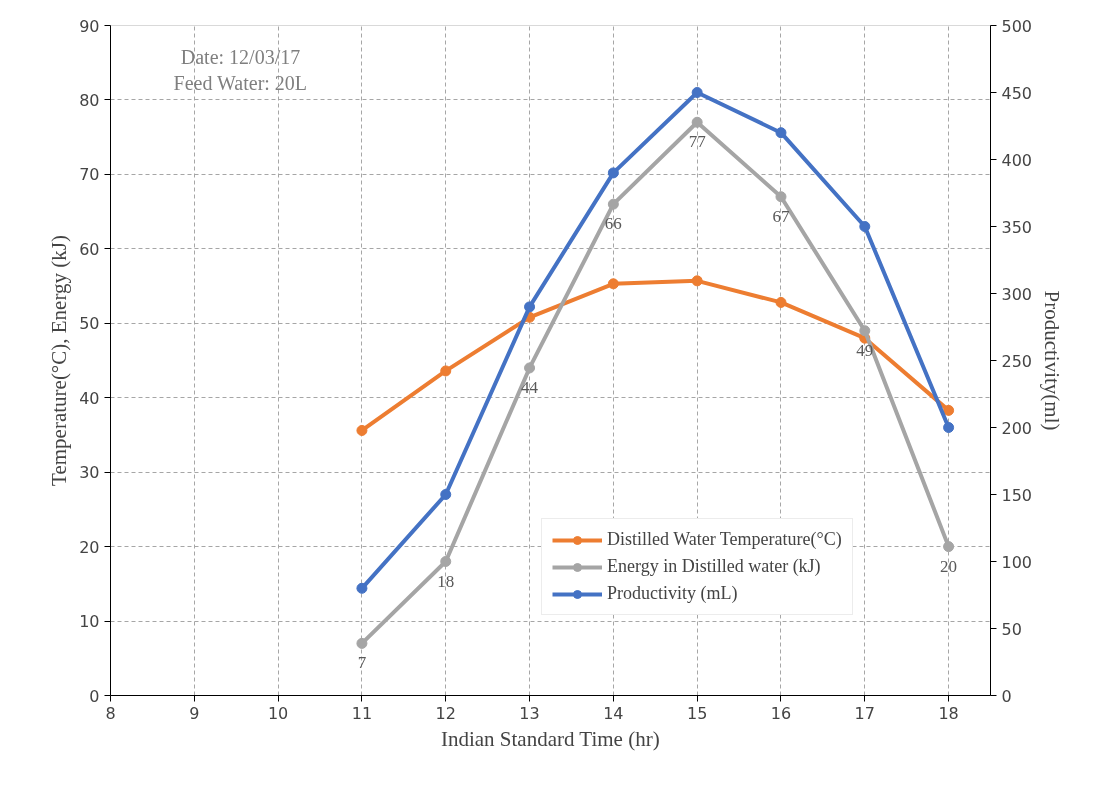  What do you see at coordinates (59, 360) in the screenshot?
I see `y-axis-title: Temperature(°C), Energy (kJ)` at bounding box center [59, 360].